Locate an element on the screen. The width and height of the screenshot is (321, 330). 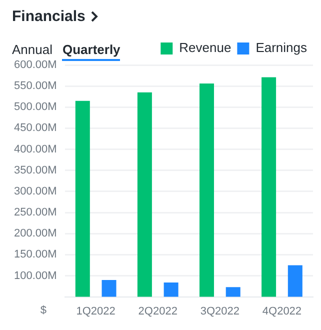
y-tick-label: 550.00M is located at coordinates (35, 86).